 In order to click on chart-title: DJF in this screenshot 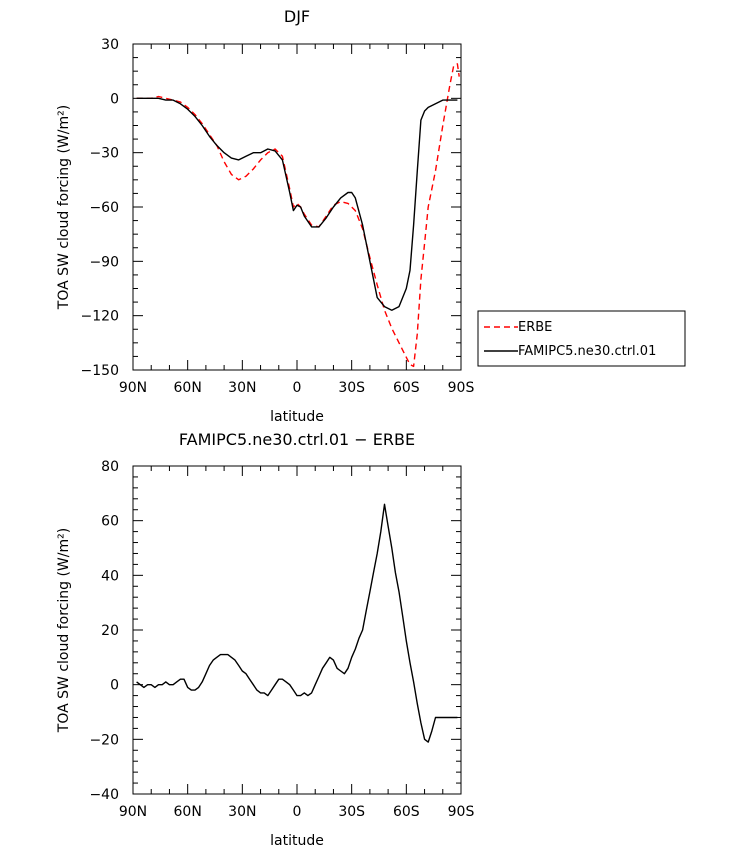, I will do `click(297, 16)`.